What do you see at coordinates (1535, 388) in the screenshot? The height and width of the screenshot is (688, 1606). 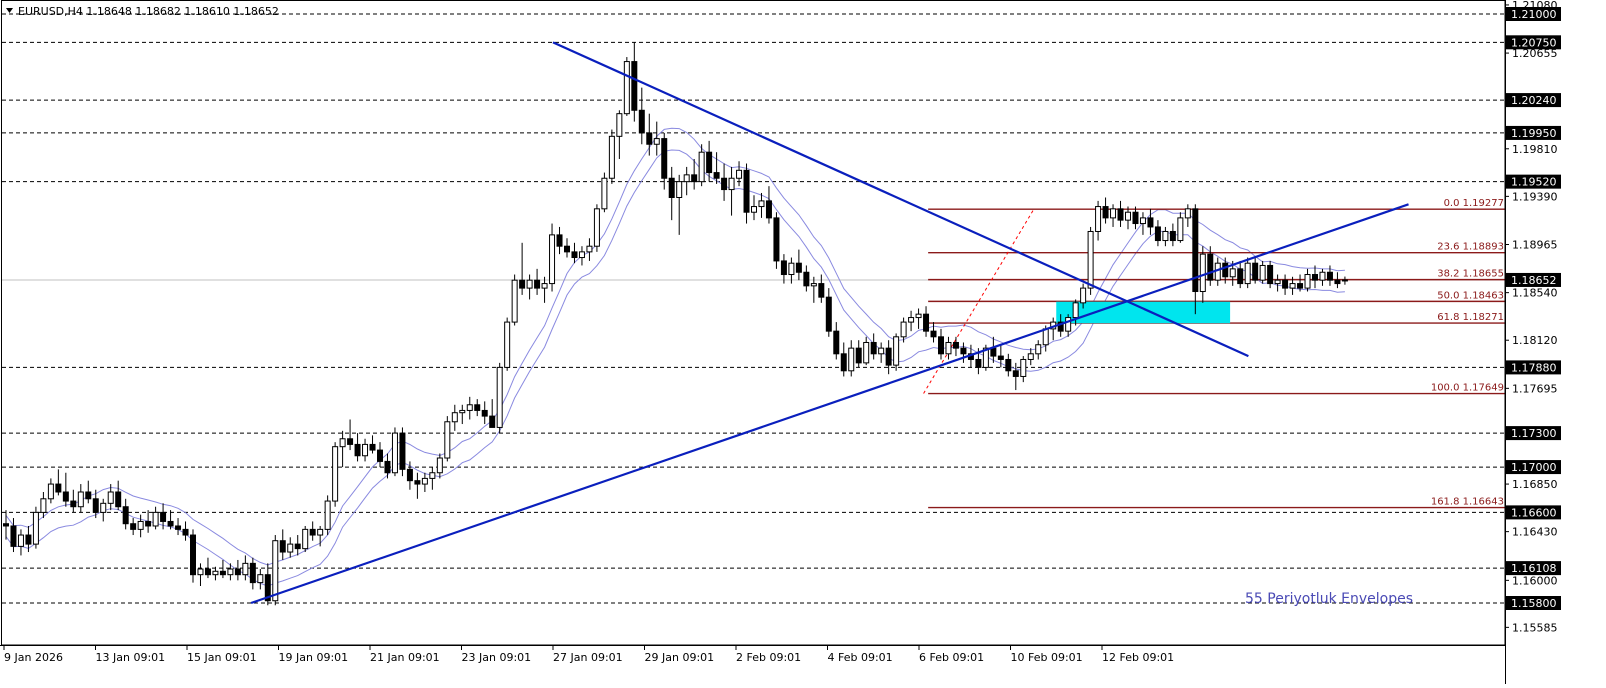 I see `price-tick-label: 1.17695` at bounding box center [1535, 388].